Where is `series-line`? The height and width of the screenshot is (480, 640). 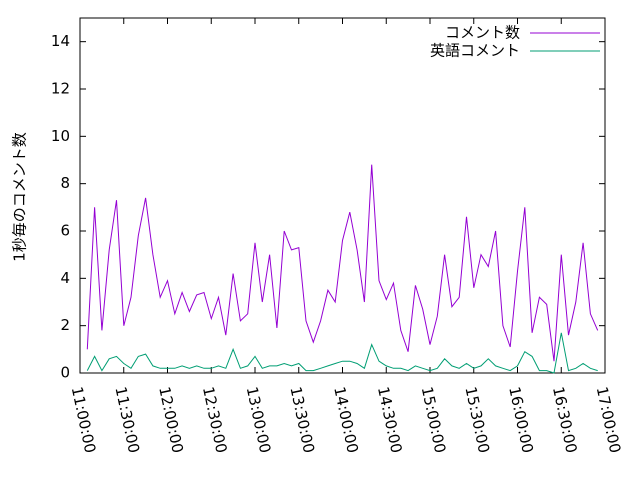
series-line is located at coordinates (342, 353).